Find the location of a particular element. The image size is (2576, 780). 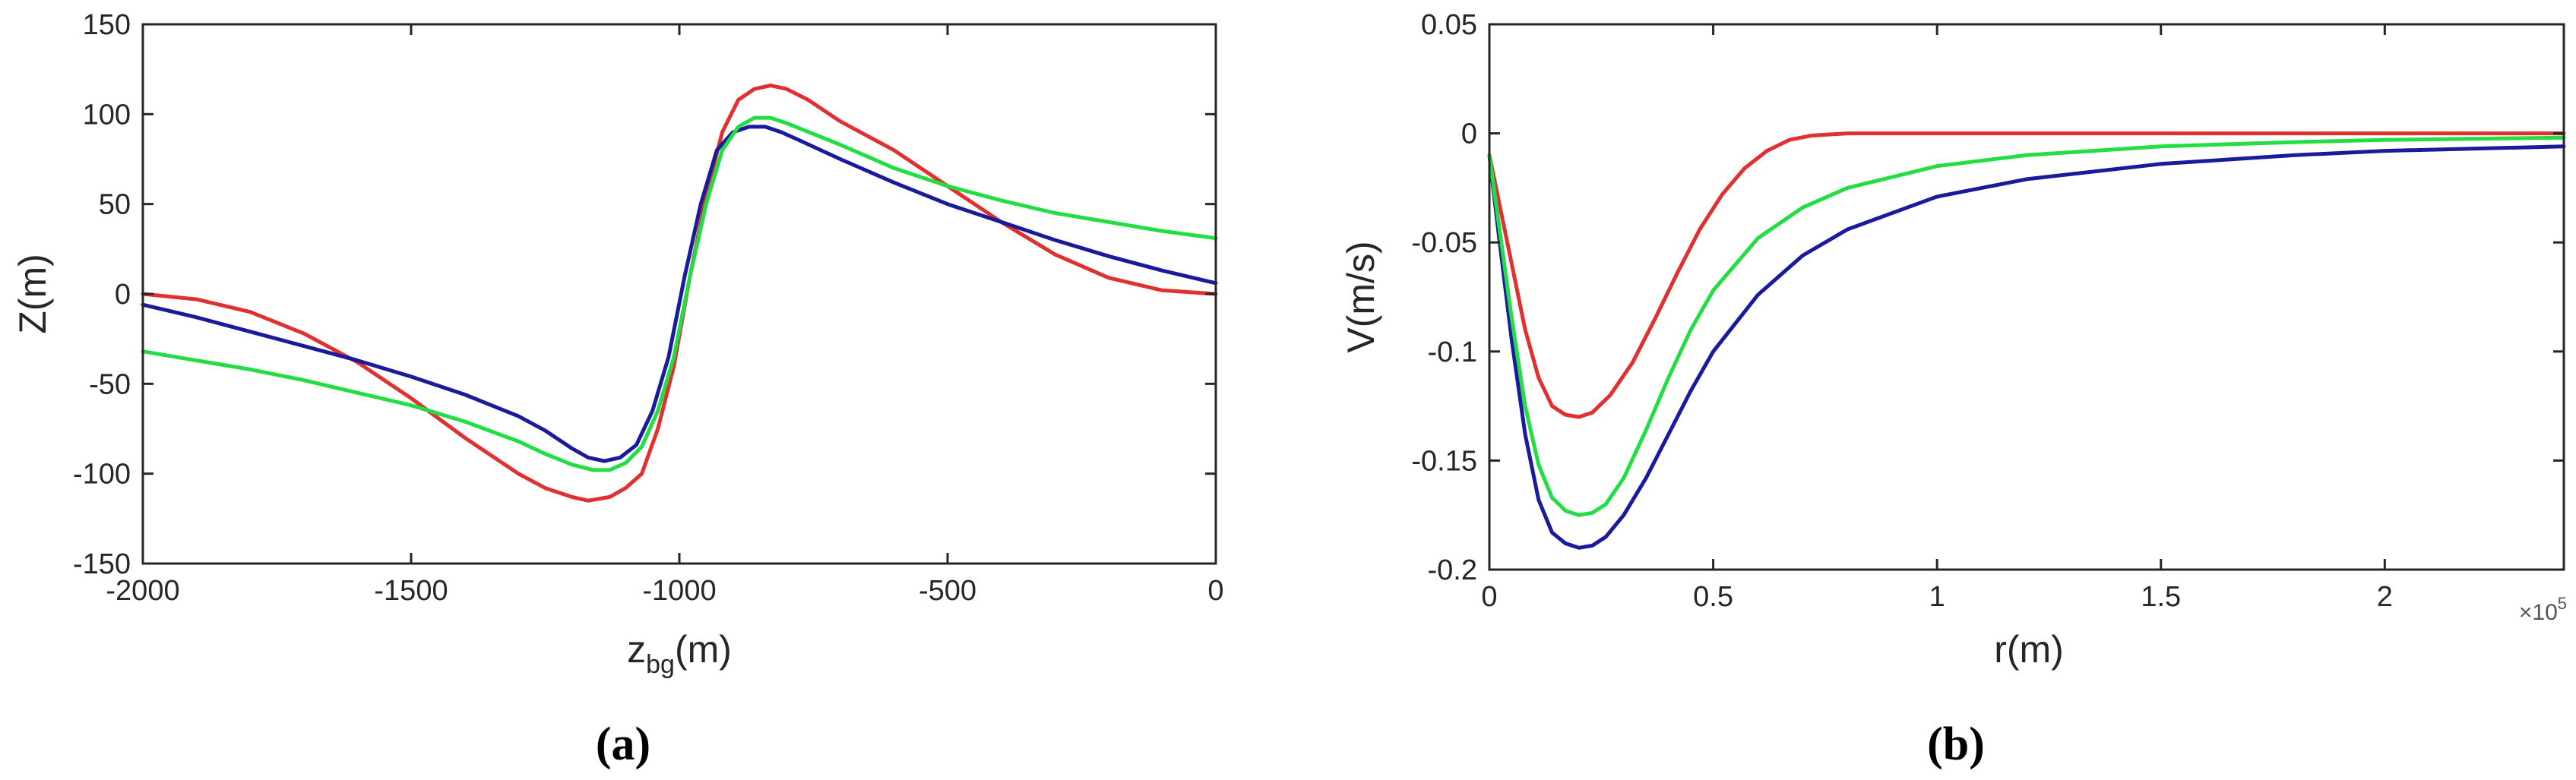

panel-a-y-axis-label: Z(m) is located at coordinates (32, 294).